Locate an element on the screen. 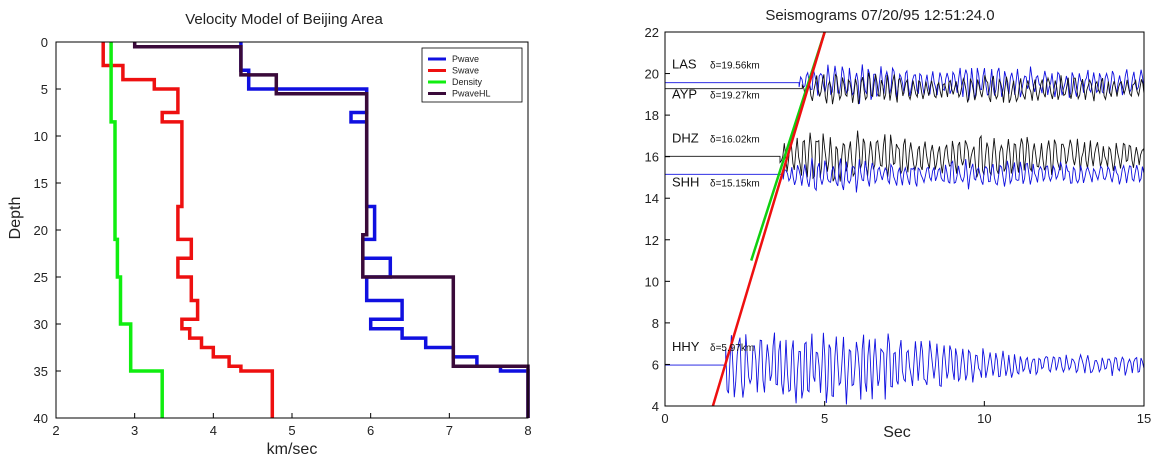 The height and width of the screenshot is (461, 1156). left-y-tick-label: 15 is located at coordinates (41, 183).